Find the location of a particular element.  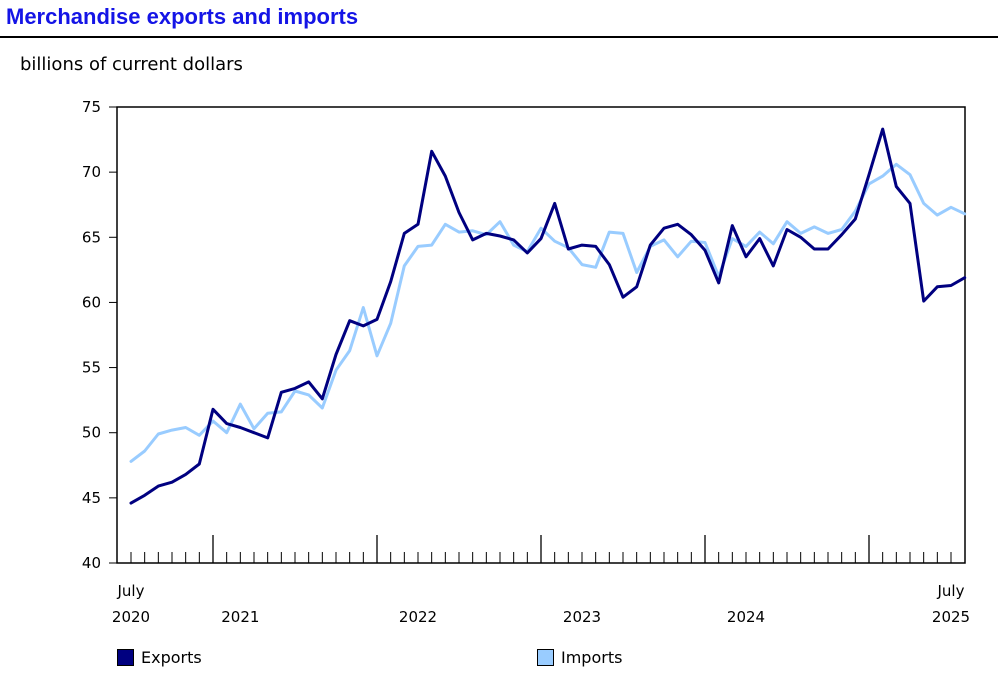

y-axis-unit-label: billions of current dollars is located at coordinates (131, 64).